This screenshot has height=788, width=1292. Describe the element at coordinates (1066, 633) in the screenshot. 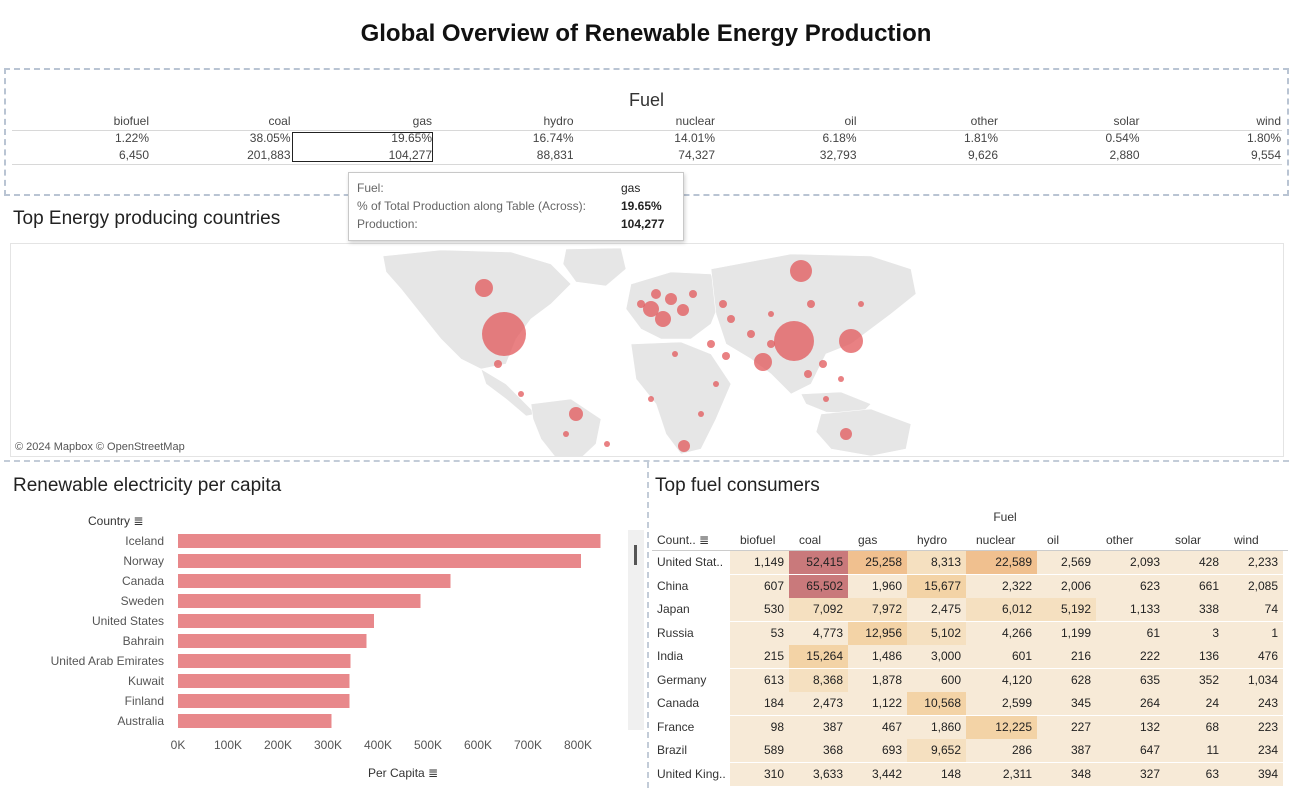

I see `heatmap-cell: 1,199` at that location.